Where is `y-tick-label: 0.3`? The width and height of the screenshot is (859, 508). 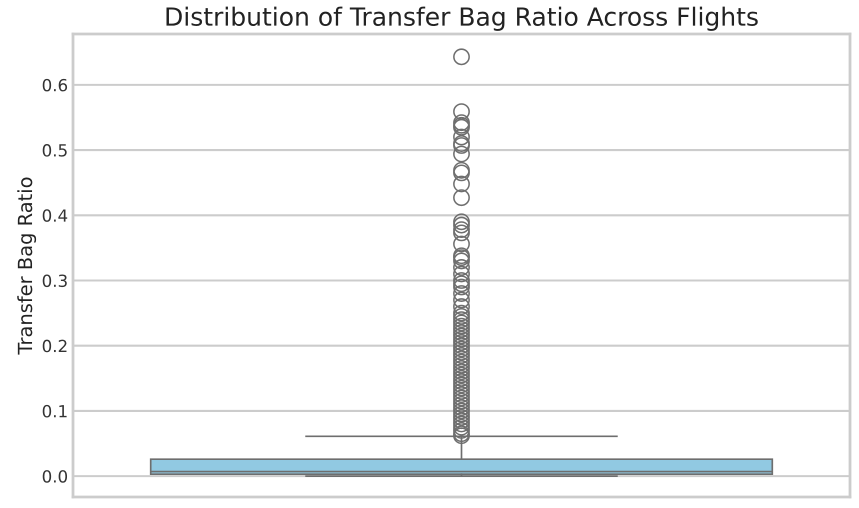
y-tick-label: 0.3 is located at coordinates (54, 281).